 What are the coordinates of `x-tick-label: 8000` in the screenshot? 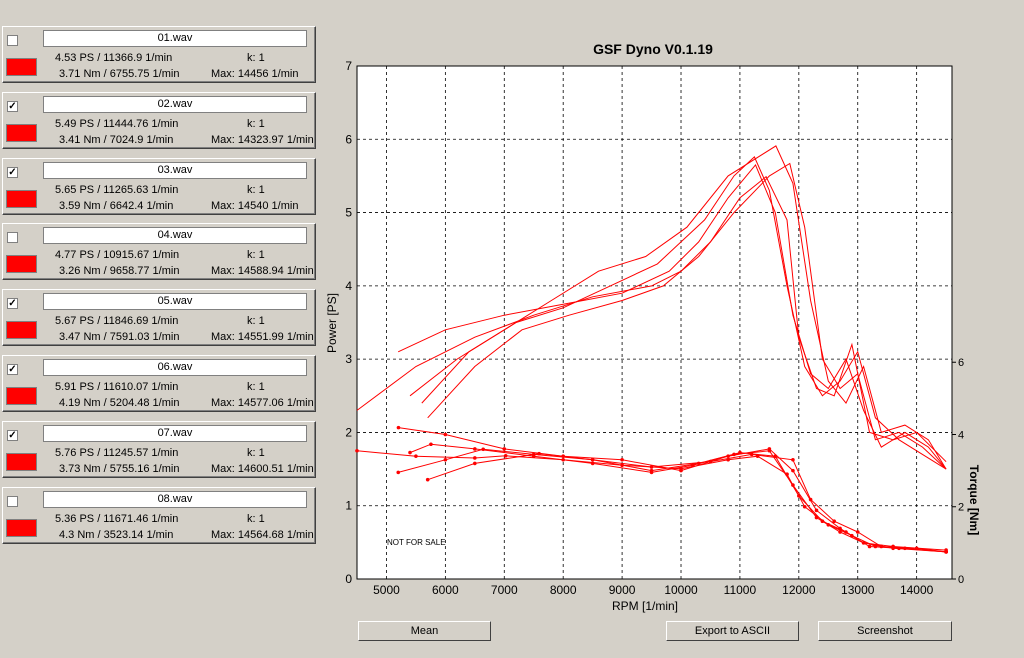 It's located at (563, 590).